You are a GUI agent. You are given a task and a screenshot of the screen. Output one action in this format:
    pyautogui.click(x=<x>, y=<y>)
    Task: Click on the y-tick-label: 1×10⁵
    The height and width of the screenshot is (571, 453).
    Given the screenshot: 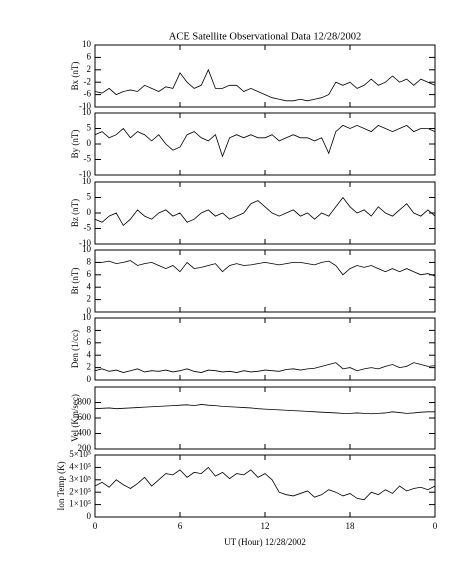 What is the action you would take?
    pyautogui.click(x=80, y=504)
    